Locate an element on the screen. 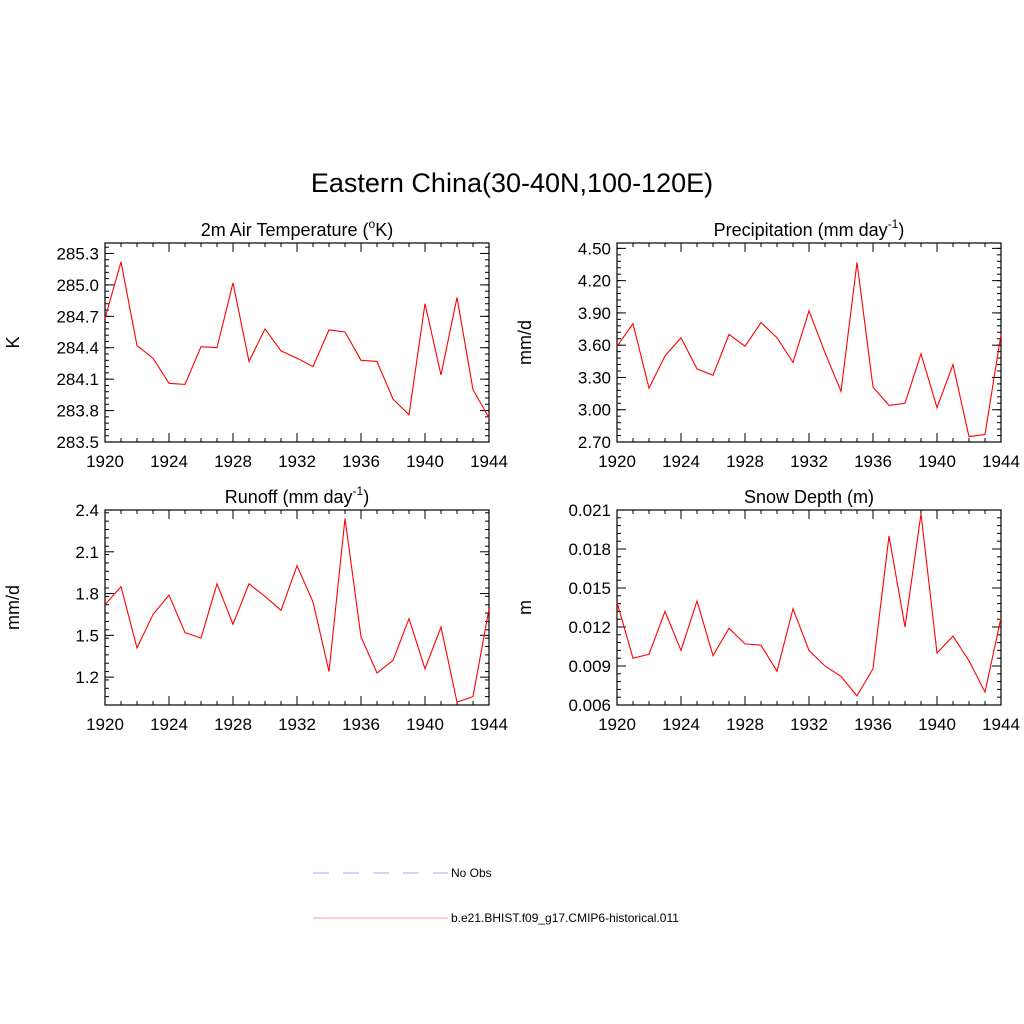 This screenshot has height=1024, width=1024. air-temperature-ylabel: K is located at coordinates (13, 342).